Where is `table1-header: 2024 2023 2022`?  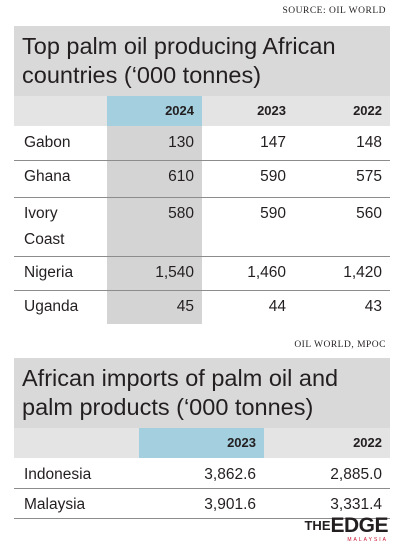
table1-header: 2024 2023 2022 is located at coordinates (202, 111).